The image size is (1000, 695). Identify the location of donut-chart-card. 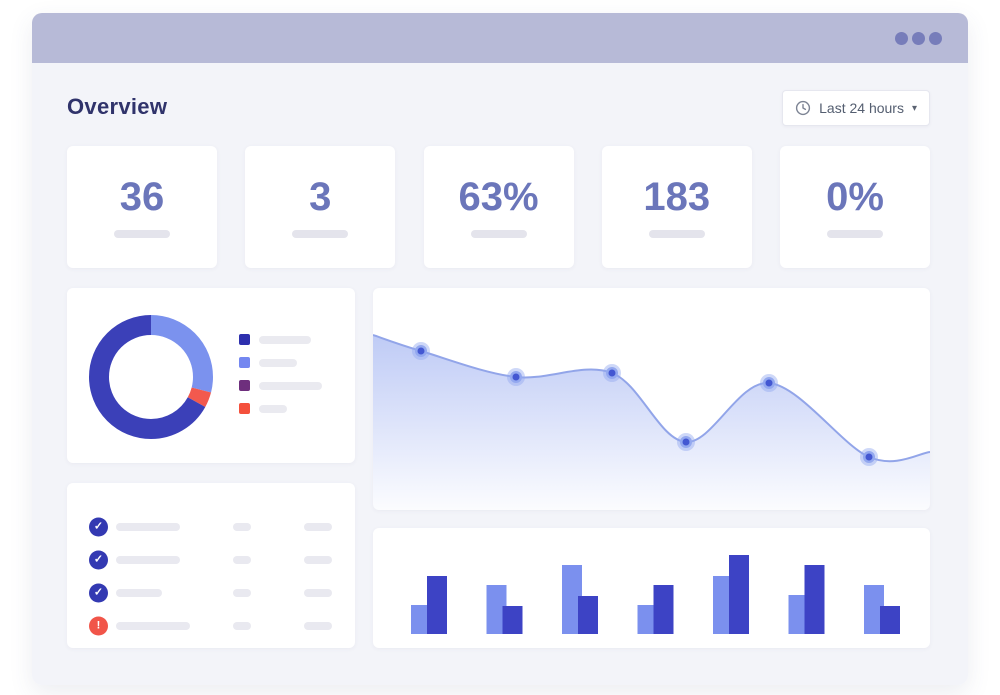
(211, 375).